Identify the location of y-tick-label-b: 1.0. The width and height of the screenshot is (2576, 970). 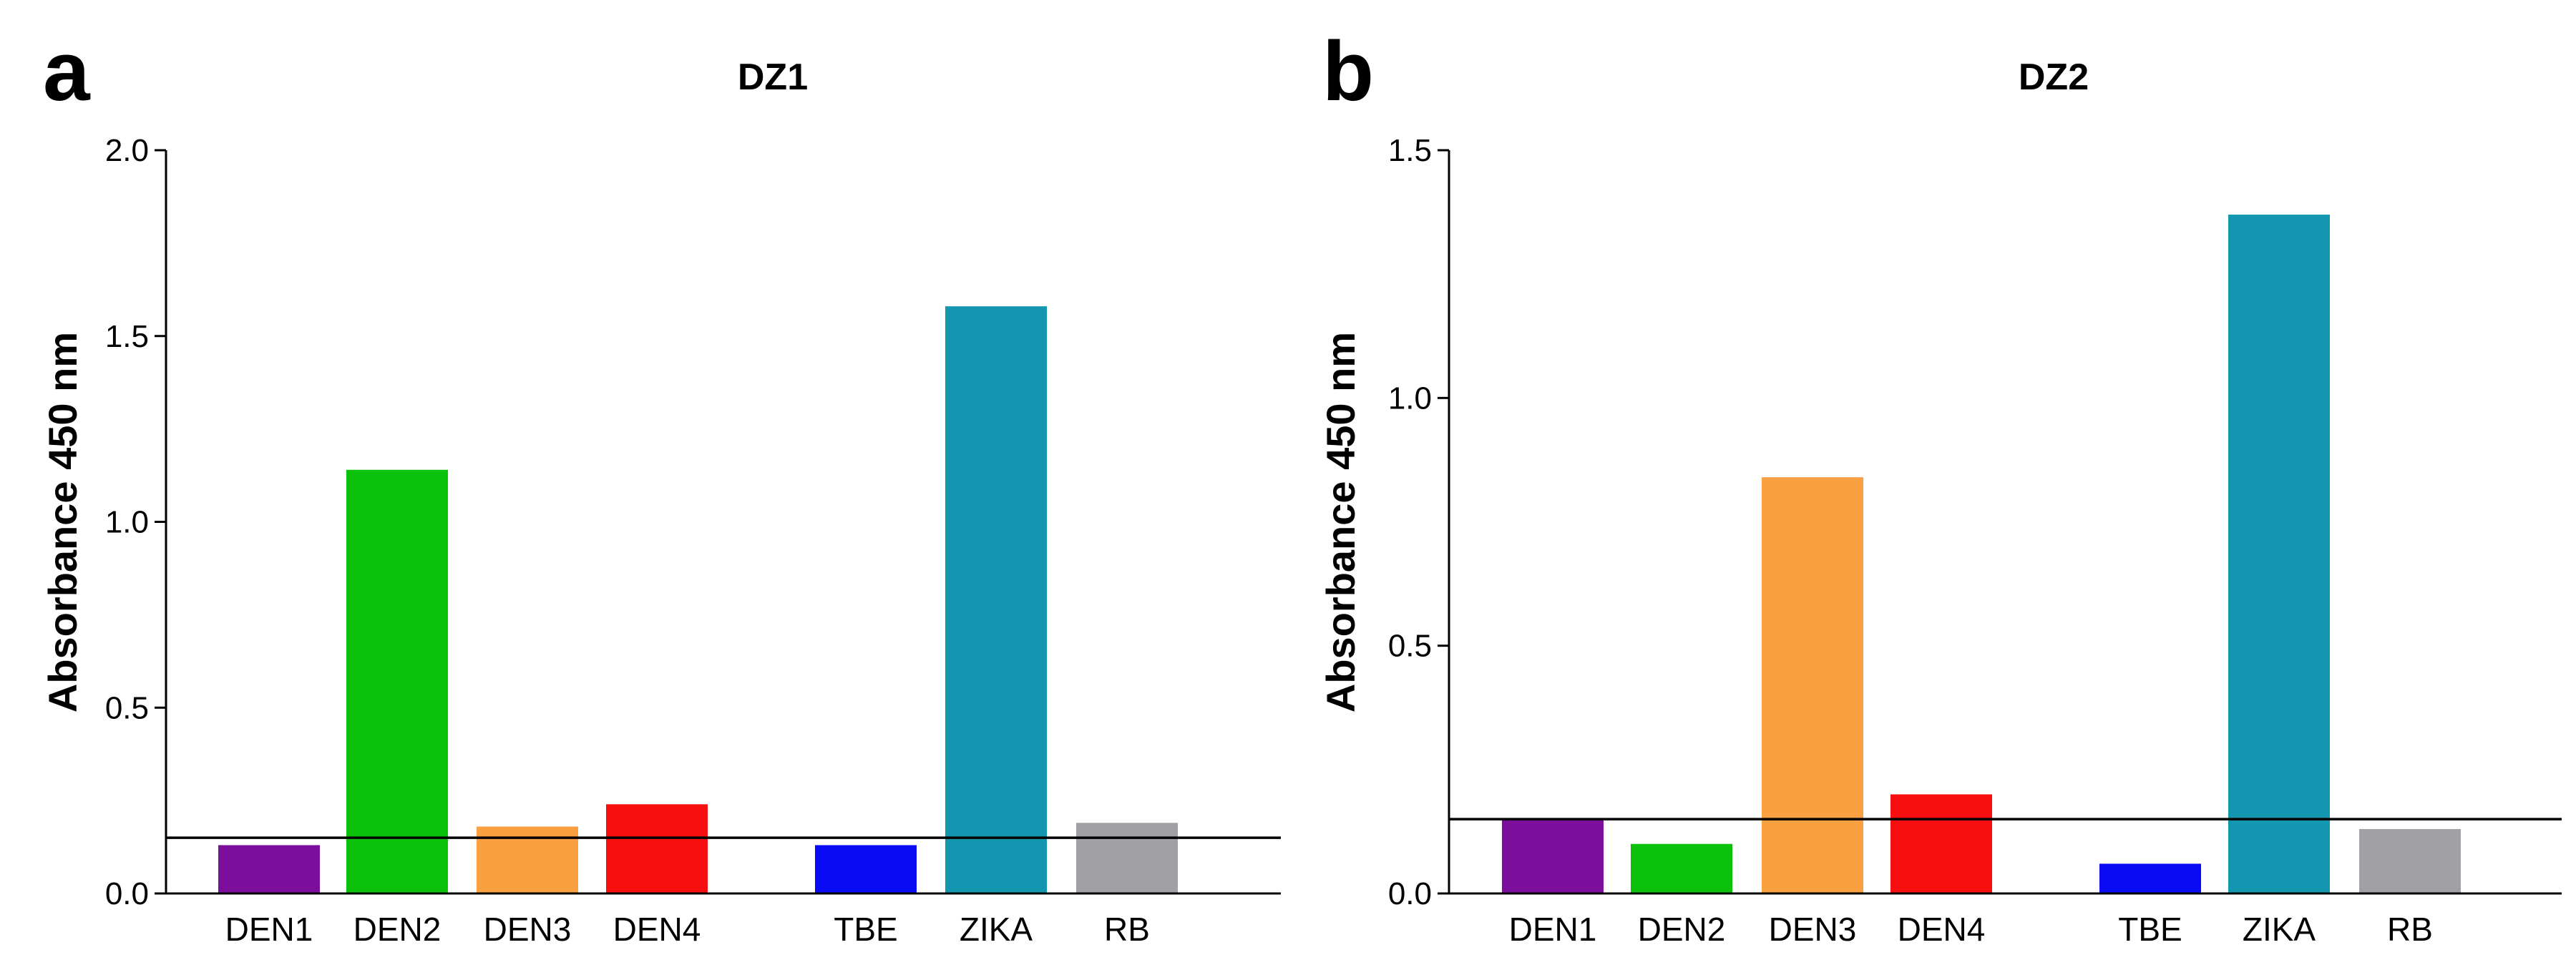
(1410, 398).